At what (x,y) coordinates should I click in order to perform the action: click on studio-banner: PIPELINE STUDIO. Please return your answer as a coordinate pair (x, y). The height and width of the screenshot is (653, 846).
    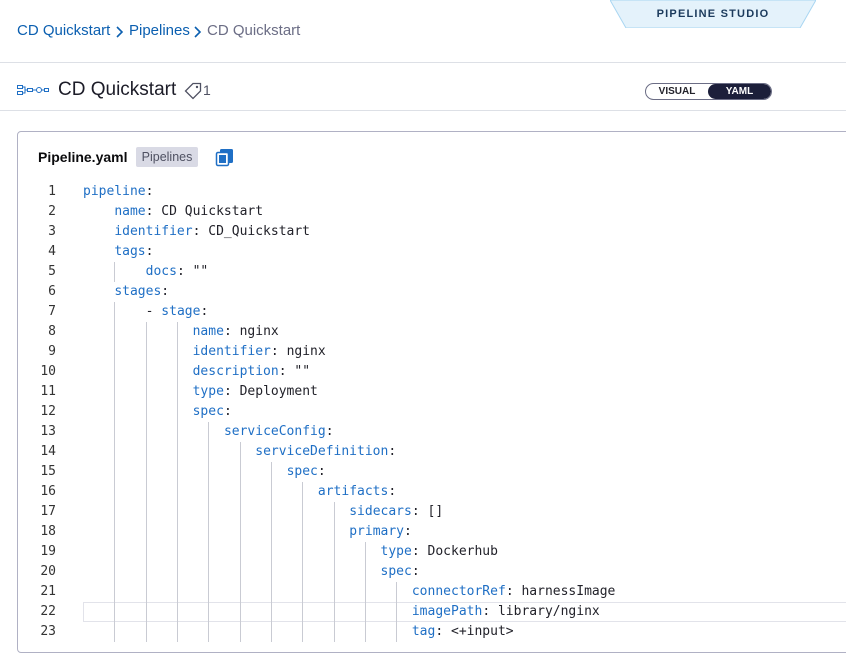
    Looking at the image, I should click on (713, 14).